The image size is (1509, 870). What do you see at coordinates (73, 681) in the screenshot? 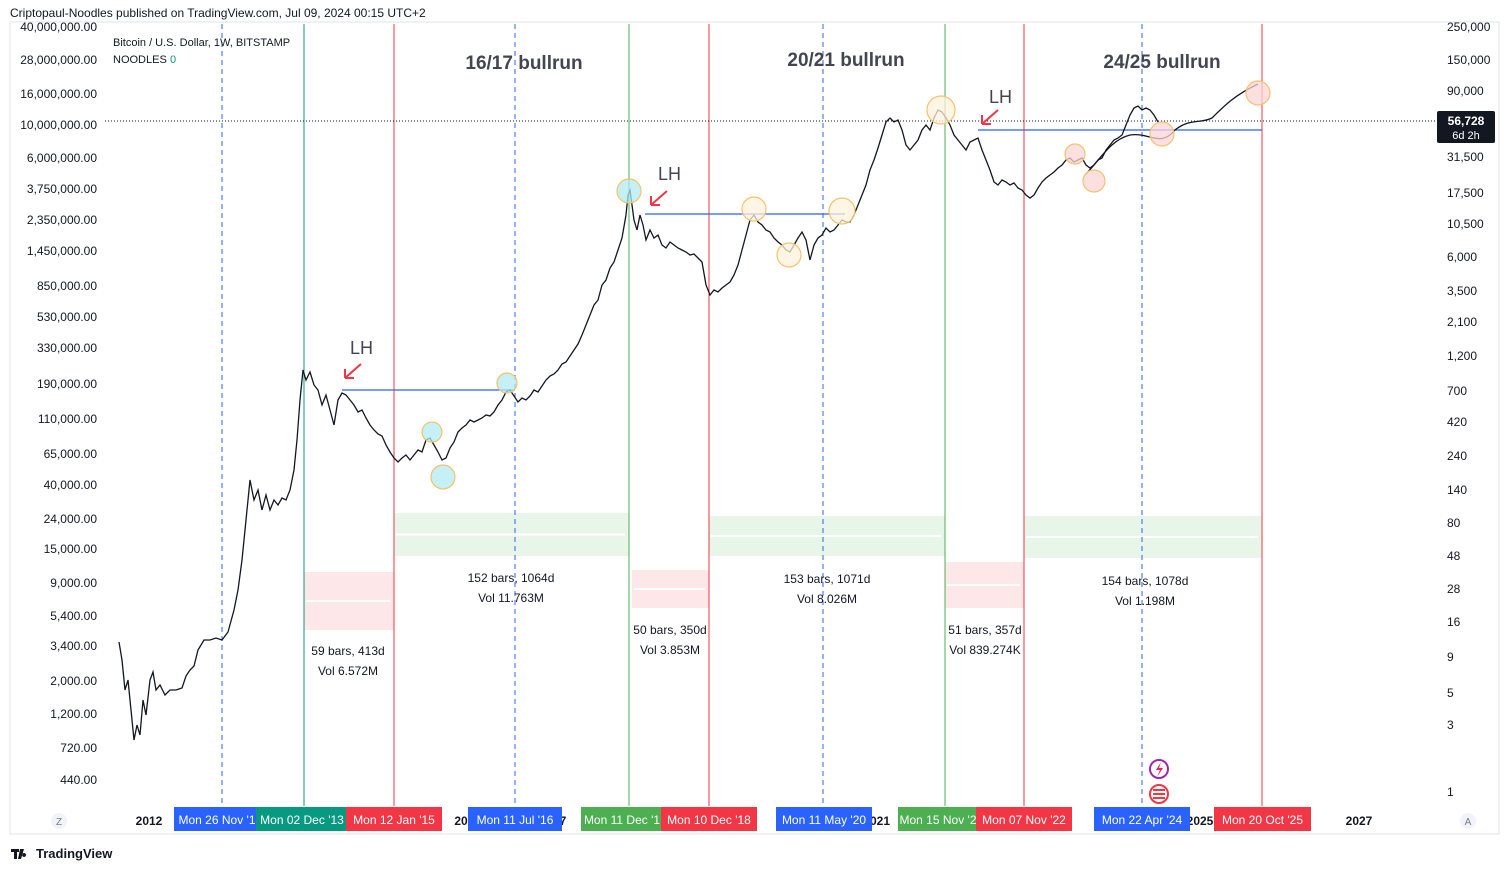
I see `left-axis-tick: 2,000.00` at bounding box center [73, 681].